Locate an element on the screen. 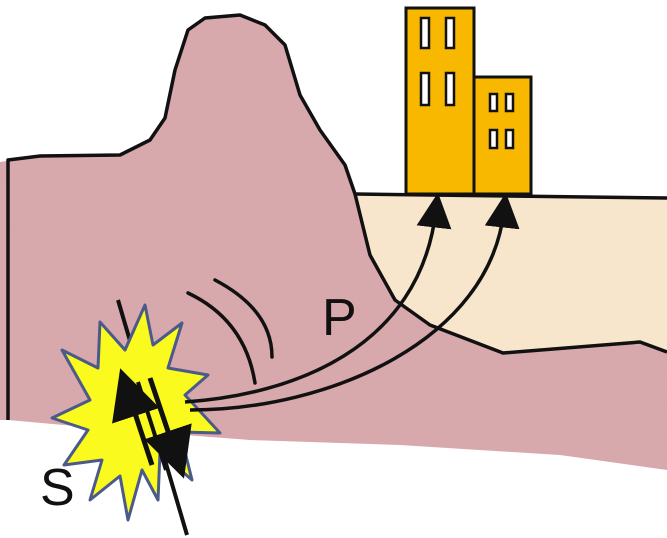  fault-center-line is located at coordinates (152, 426).